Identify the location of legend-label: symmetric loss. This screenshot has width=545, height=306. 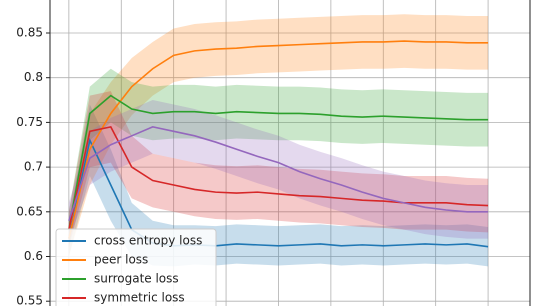
(139, 298).